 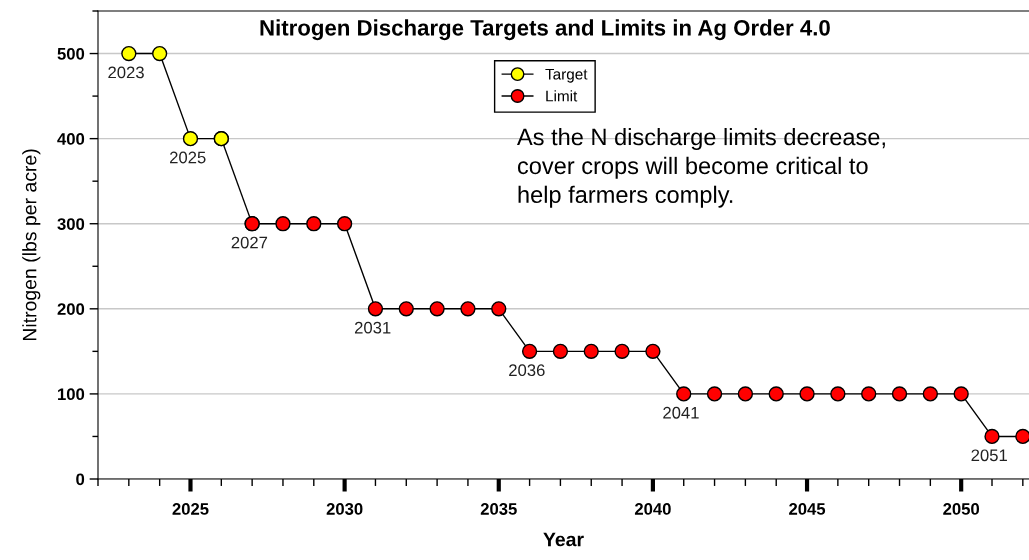 What do you see at coordinates (126, 72) in the screenshot?
I see `annotation: 2023` at bounding box center [126, 72].